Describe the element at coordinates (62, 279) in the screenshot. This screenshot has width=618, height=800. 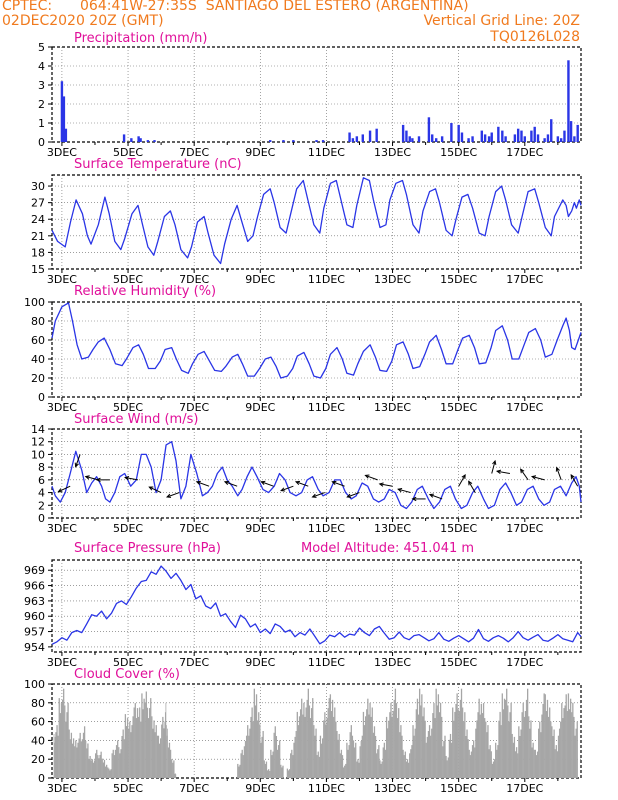
I see `x-tick-label: 3DEC` at that location.